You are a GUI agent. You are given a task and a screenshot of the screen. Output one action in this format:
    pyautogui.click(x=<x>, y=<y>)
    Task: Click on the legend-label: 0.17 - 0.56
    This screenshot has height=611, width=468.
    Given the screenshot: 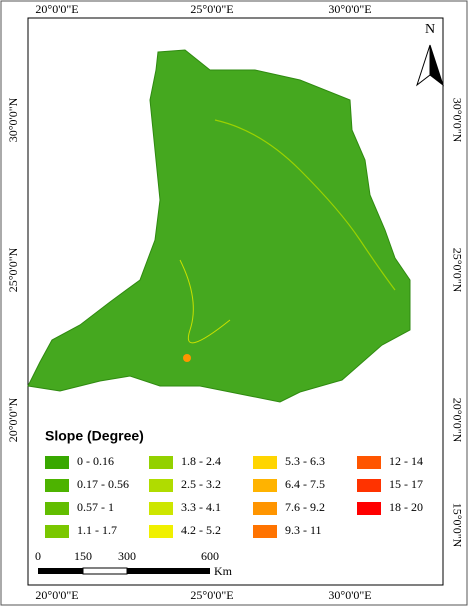 What is the action you would take?
    pyautogui.click(x=103, y=484)
    